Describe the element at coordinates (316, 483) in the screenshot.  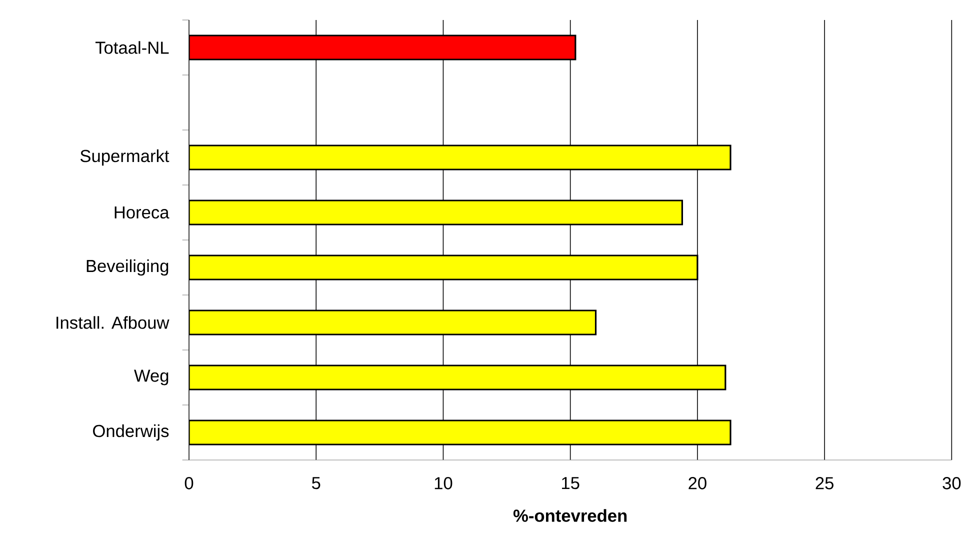
I see `x-tick-label: 5` at that location.